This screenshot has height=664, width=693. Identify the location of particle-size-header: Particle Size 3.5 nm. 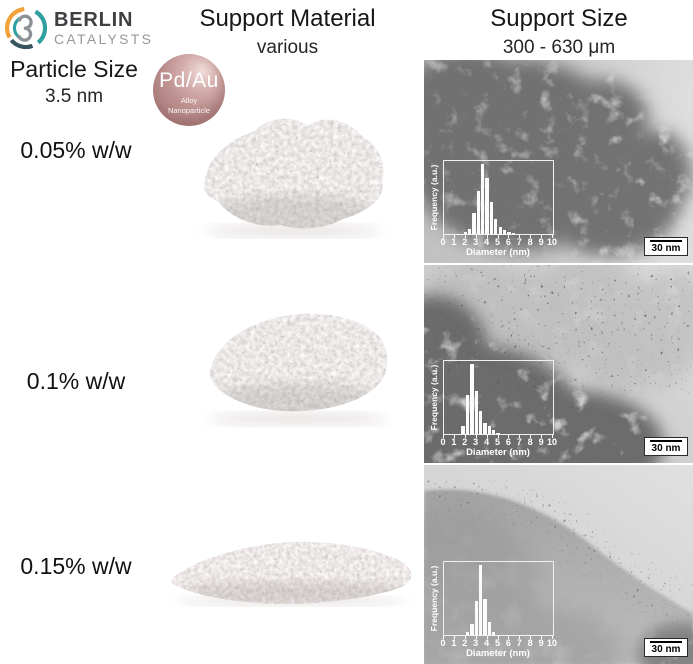
(74, 82).